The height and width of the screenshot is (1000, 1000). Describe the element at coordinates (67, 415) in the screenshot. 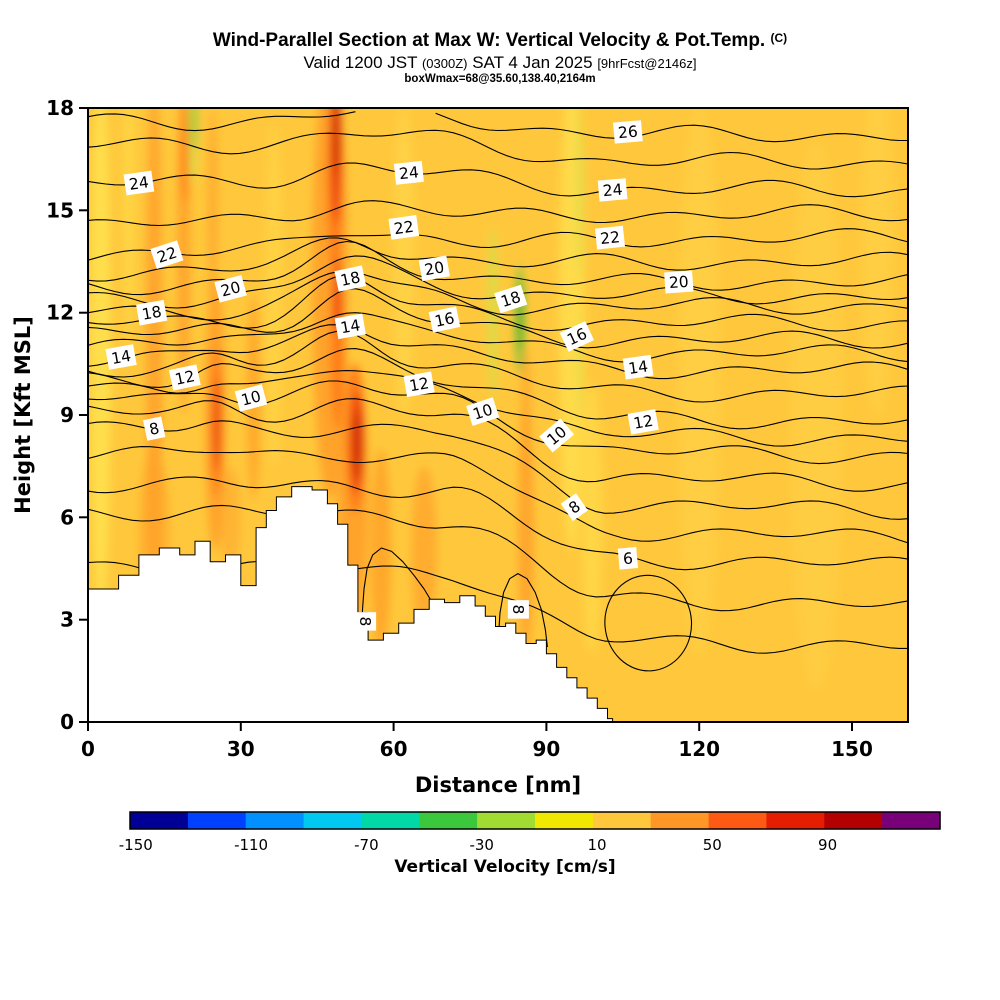

I see `y-tick-label: 9` at that location.